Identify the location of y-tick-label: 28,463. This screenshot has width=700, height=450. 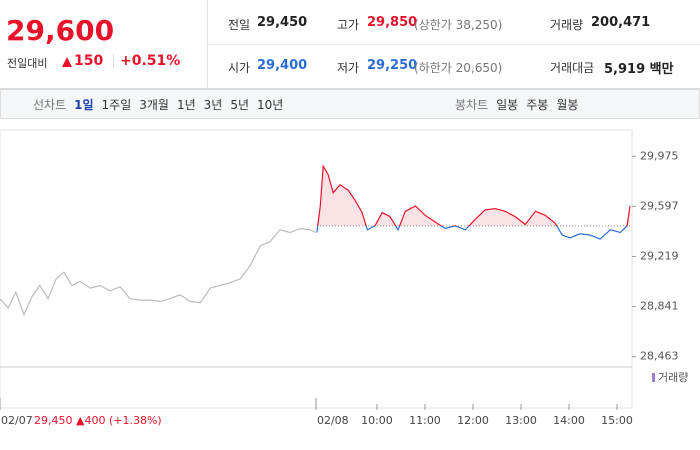
(659, 356).